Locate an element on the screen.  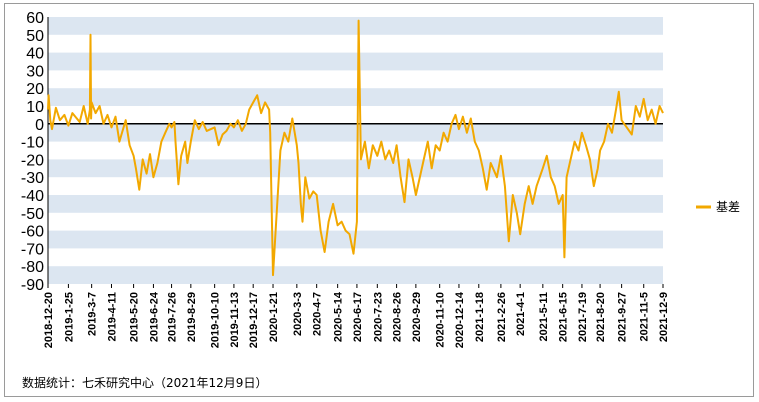
x-tick-label: 2021-1-18 is located at coordinates (480, 317).